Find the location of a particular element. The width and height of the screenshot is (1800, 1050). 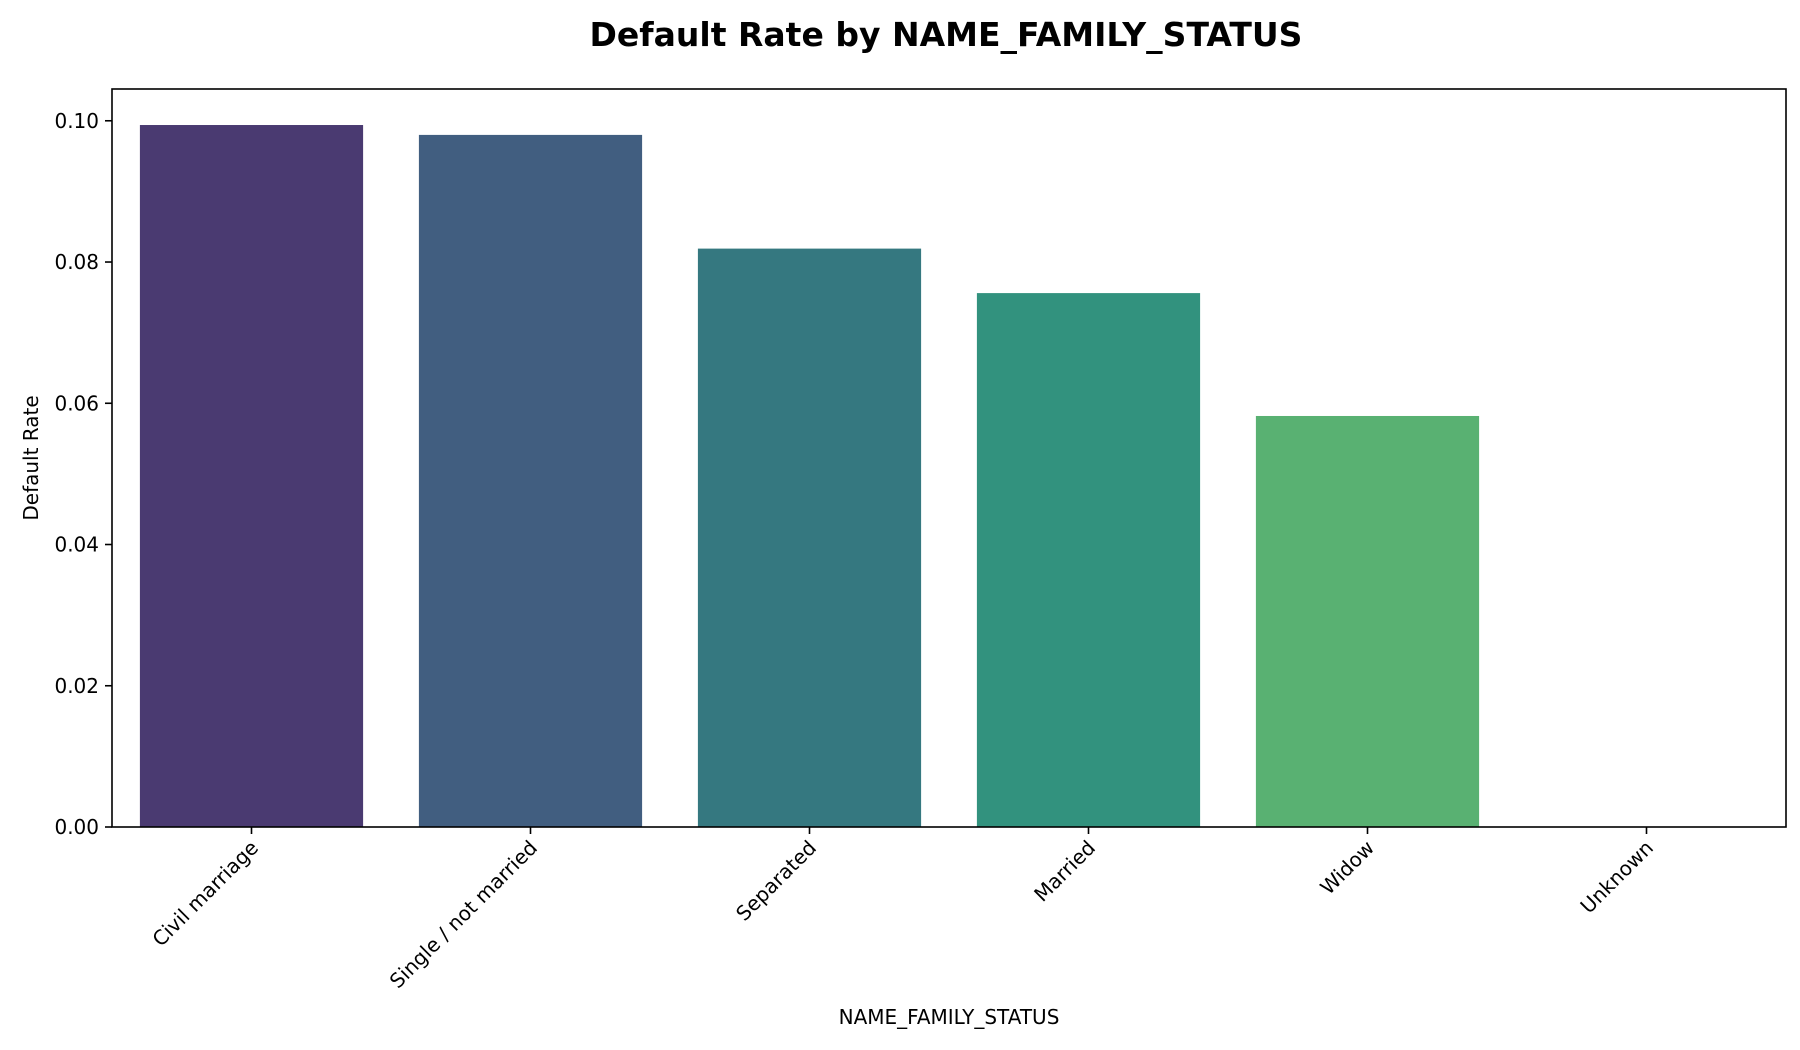

x-tick-label: Unknown is located at coordinates (1616, 877).